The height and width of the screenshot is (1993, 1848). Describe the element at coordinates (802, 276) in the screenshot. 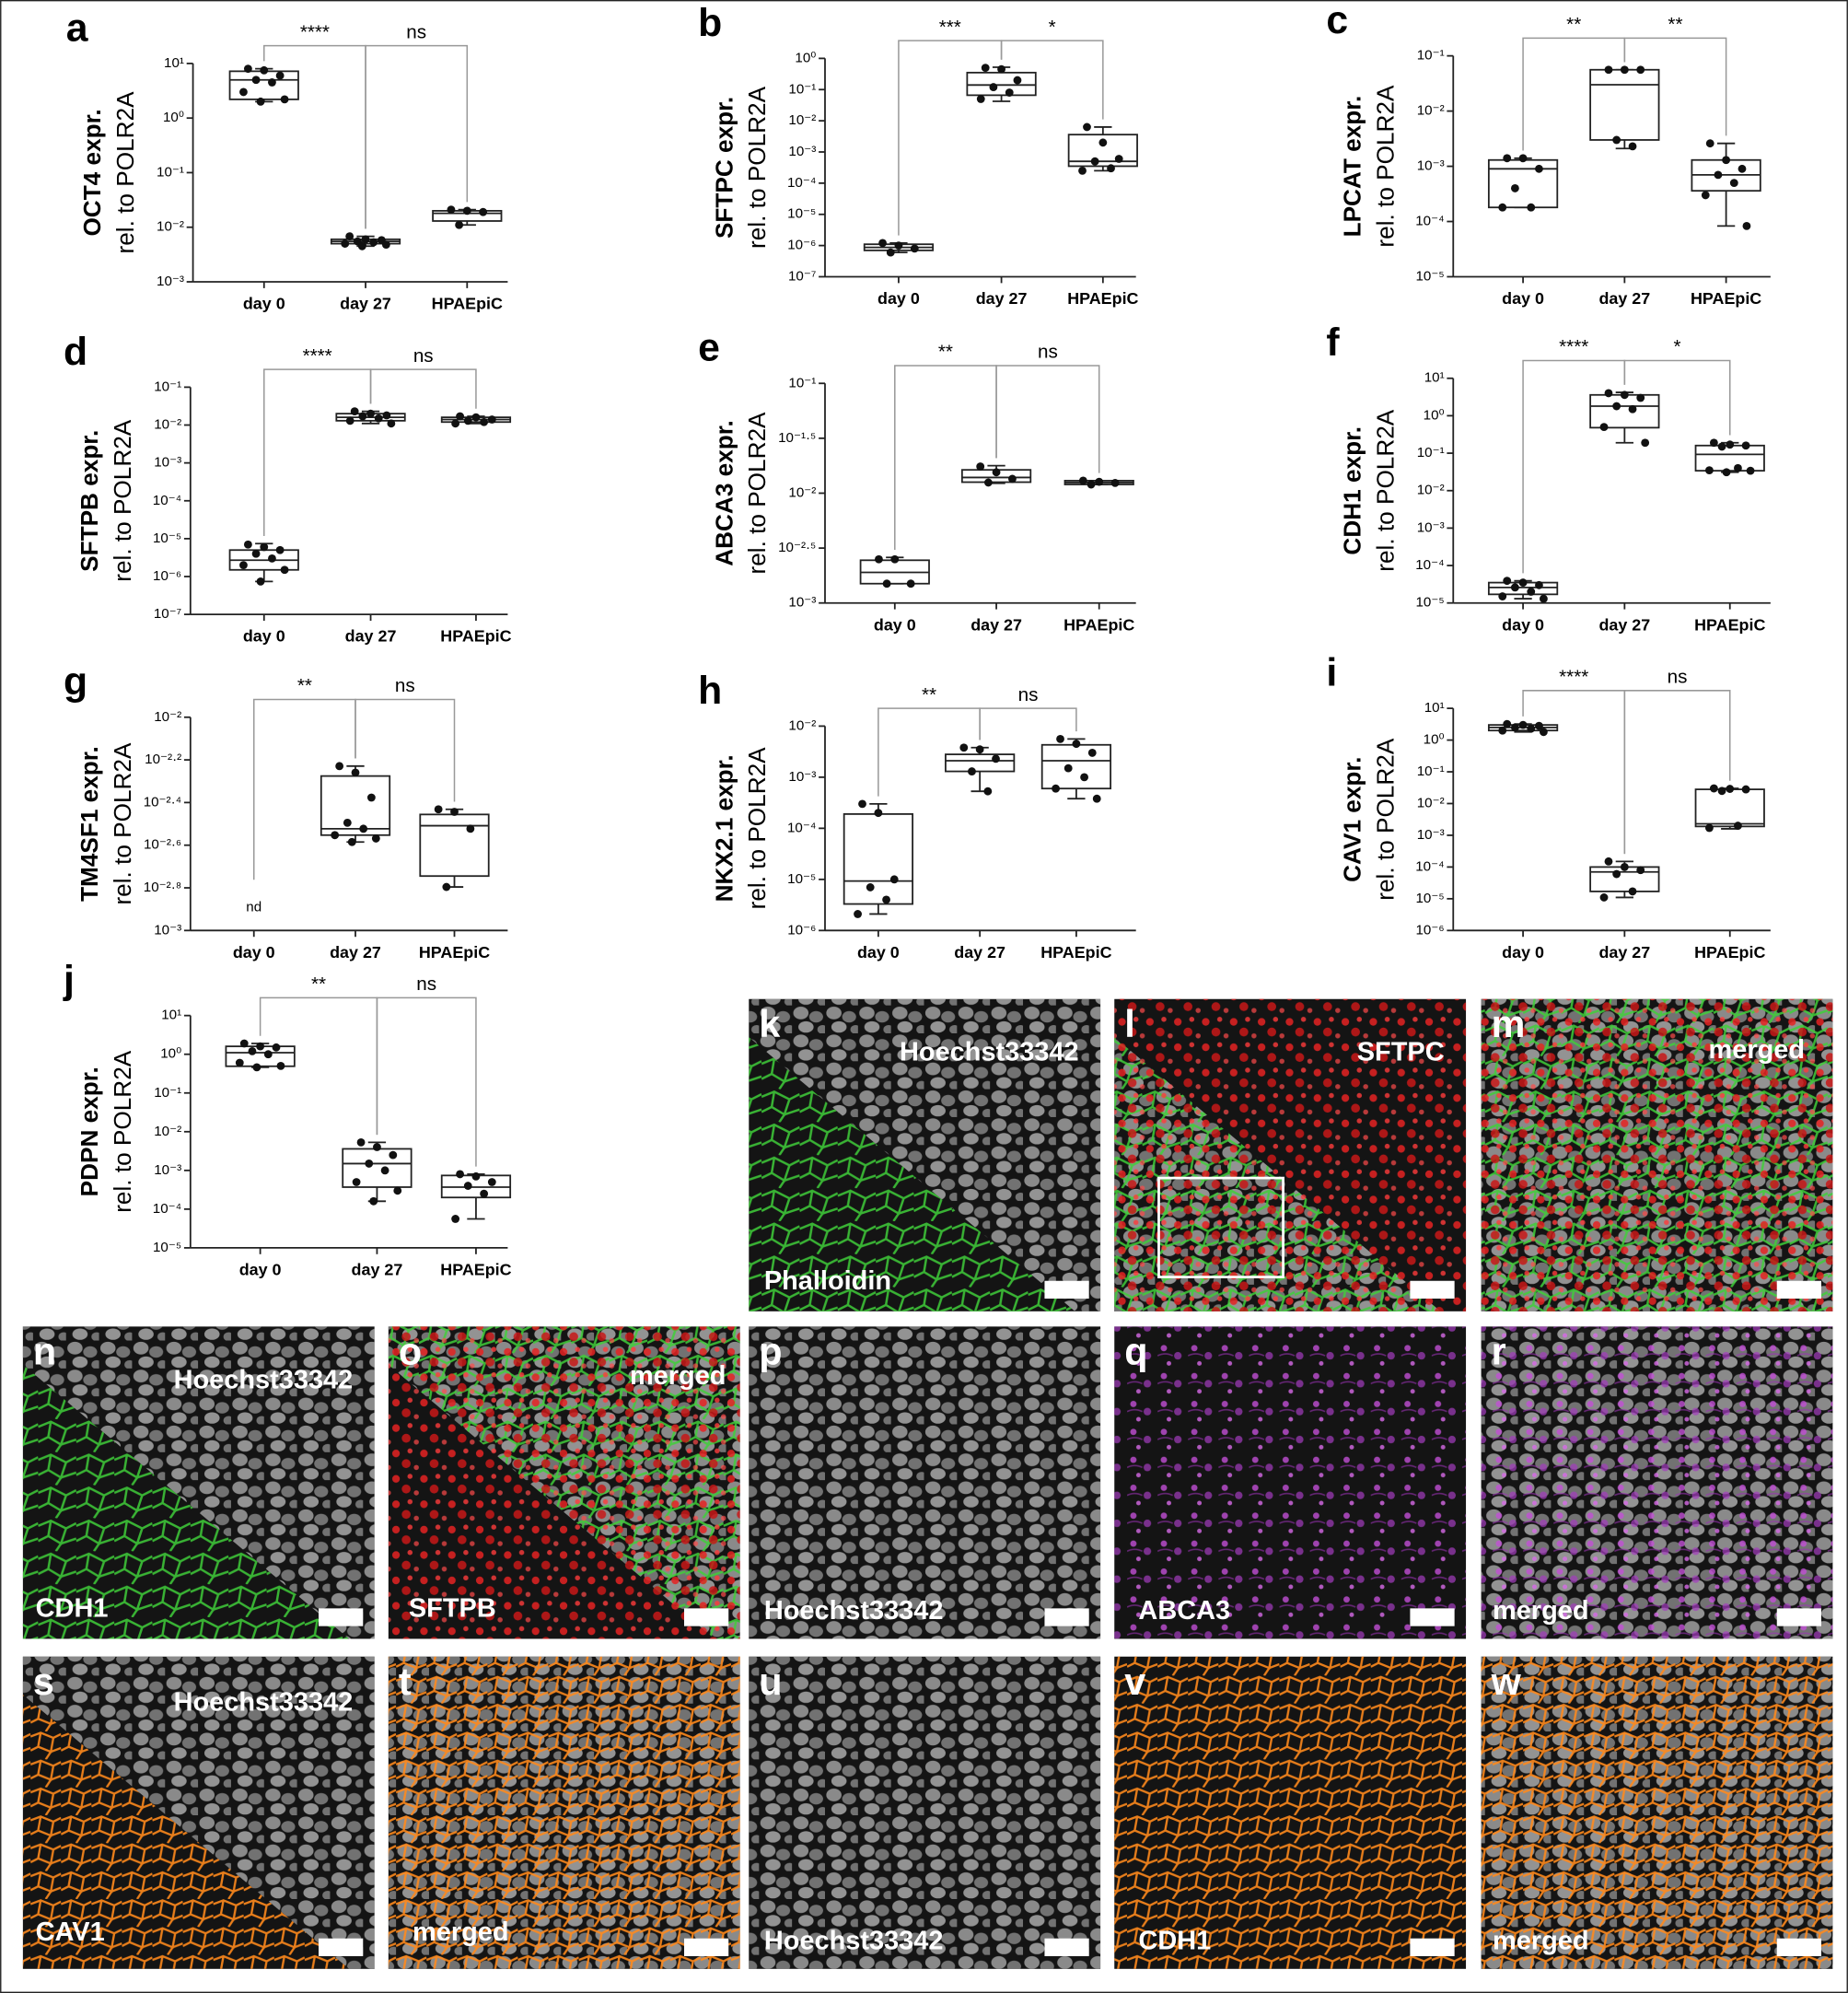

I see `y-tick-label: 10⁻⁷` at that location.